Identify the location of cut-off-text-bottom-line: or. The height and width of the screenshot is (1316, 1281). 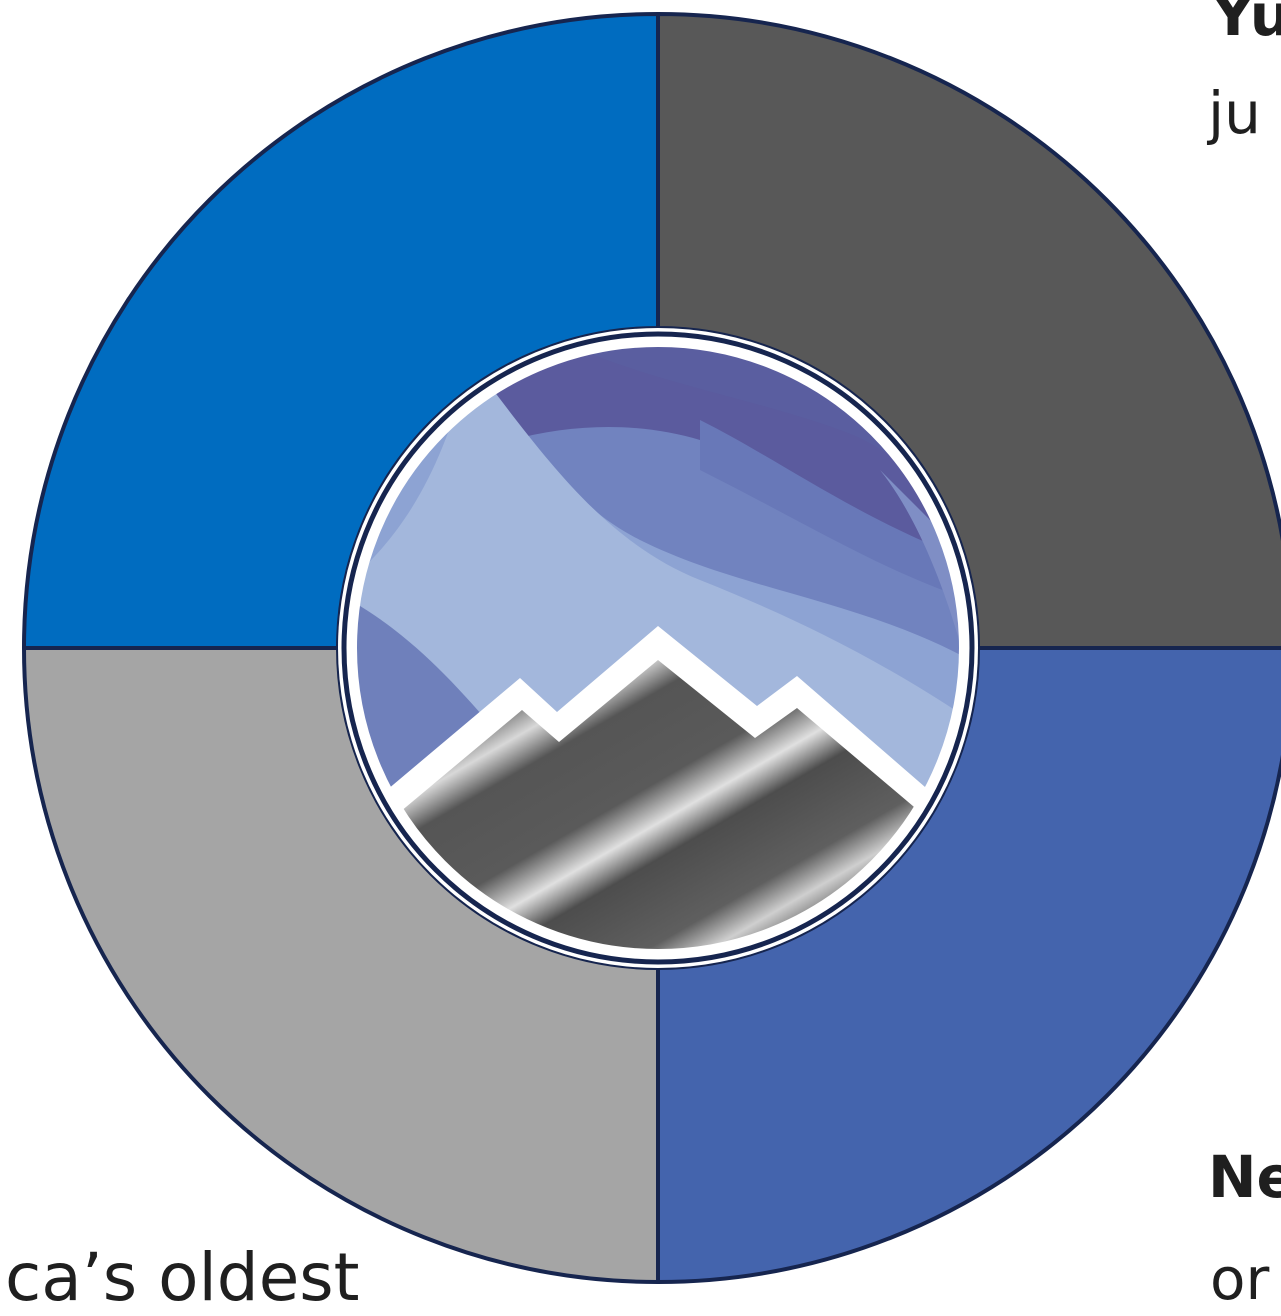
(1240, 1279).